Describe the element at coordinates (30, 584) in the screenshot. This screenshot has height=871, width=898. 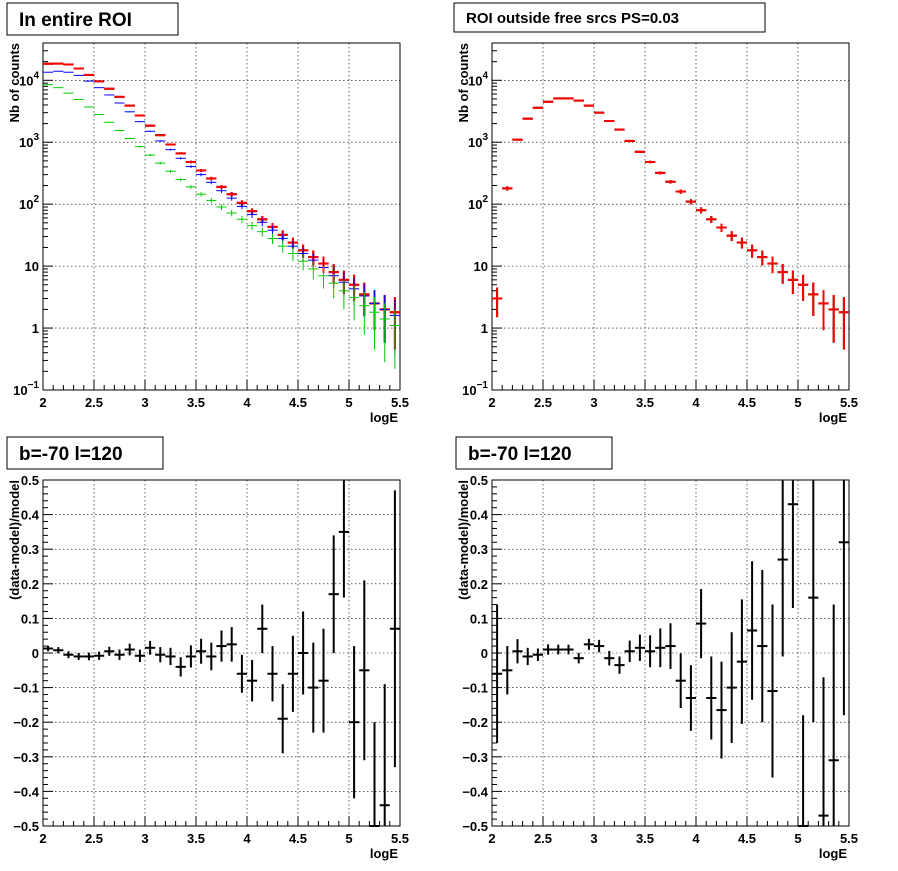
I see `y-tick-label: 0.2` at that location.